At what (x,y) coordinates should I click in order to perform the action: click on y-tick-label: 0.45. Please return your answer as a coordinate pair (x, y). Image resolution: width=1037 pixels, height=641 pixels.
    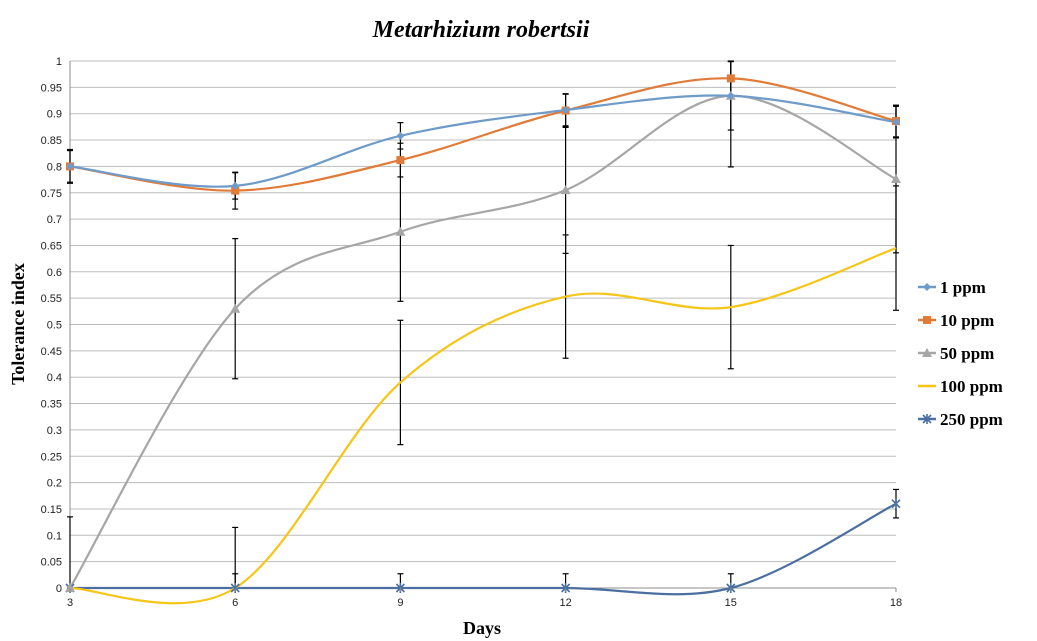
    Looking at the image, I should click on (51, 352).